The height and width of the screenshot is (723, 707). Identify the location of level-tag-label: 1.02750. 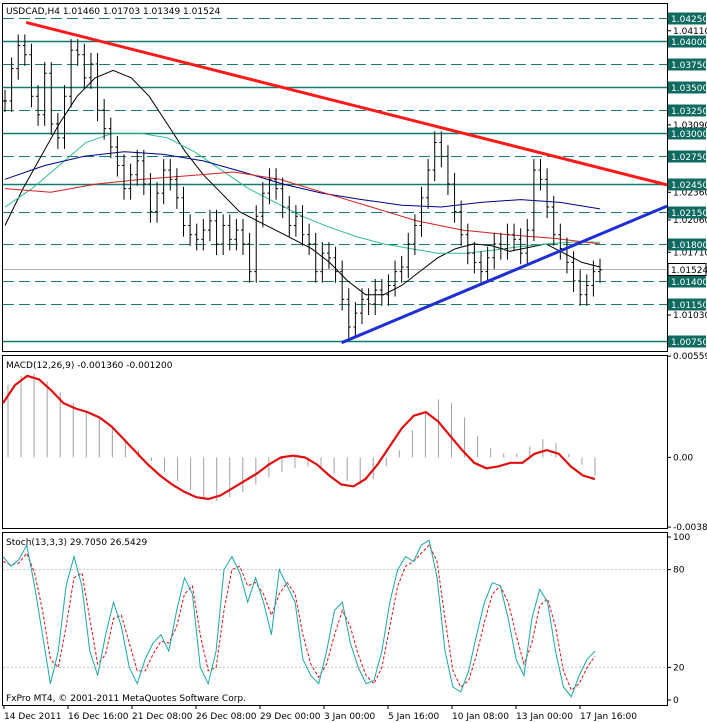
(689, 158).